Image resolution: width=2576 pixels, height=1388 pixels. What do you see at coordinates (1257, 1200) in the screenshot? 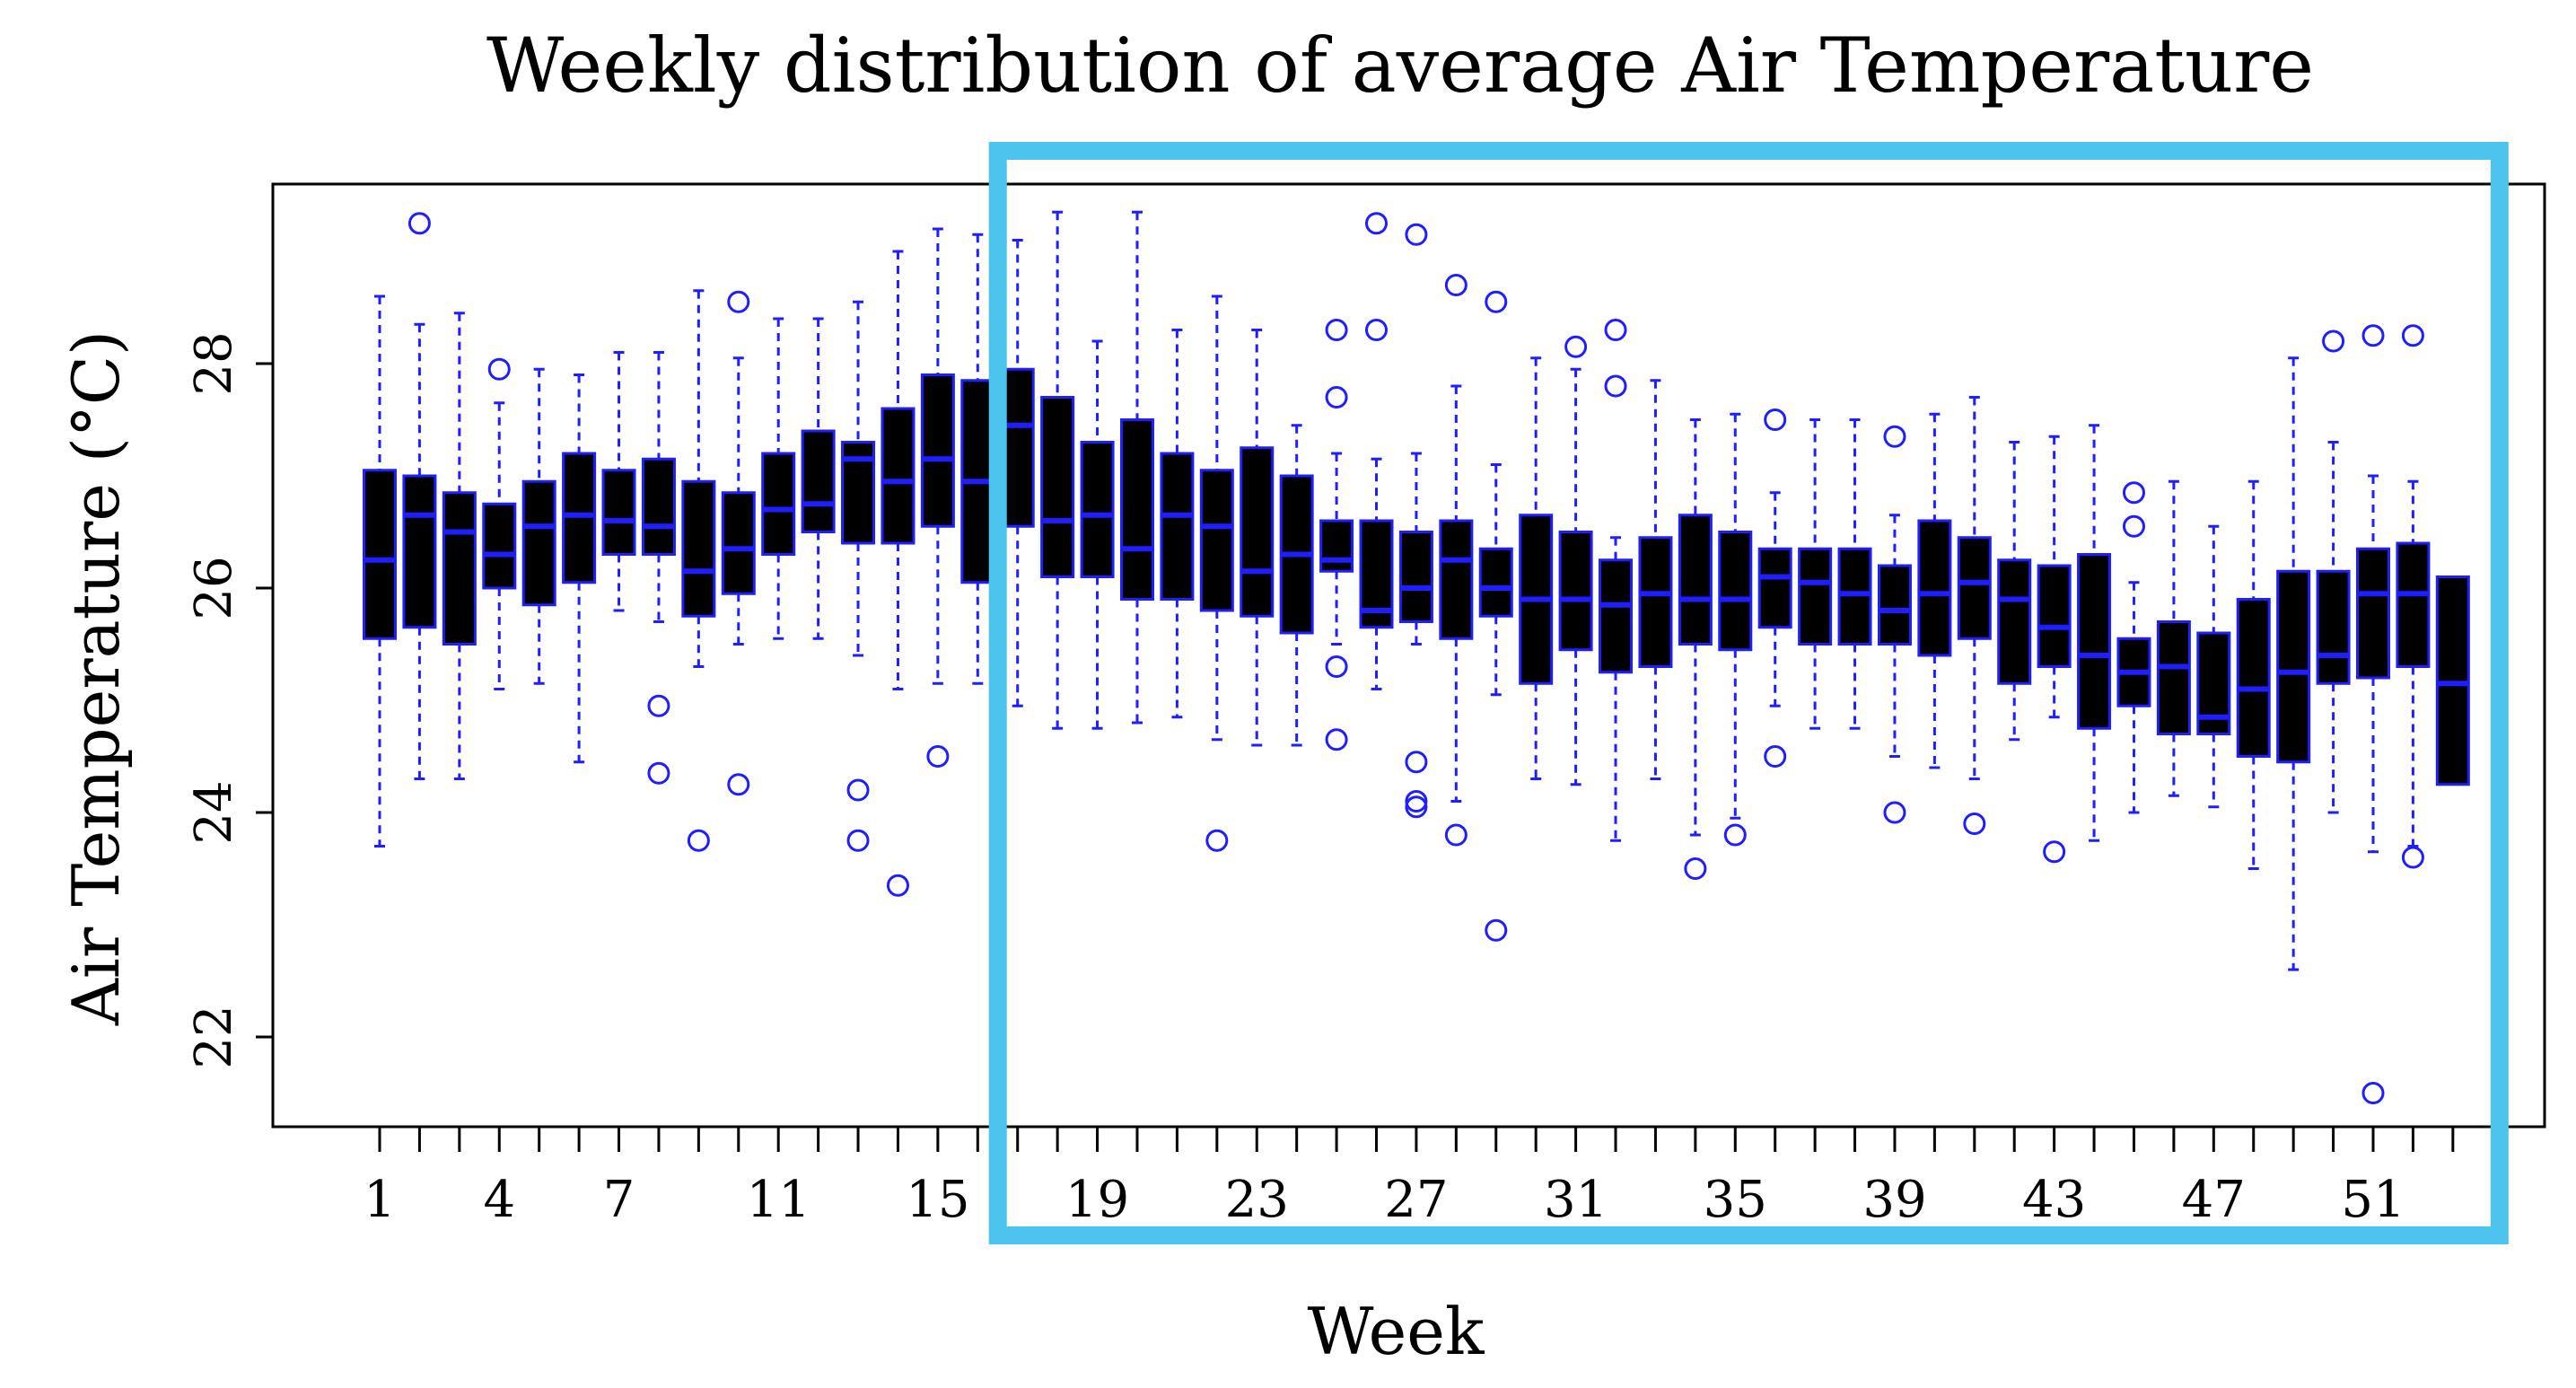
I see `x-tick-label: 23` at bounding box center [1257, 1200].